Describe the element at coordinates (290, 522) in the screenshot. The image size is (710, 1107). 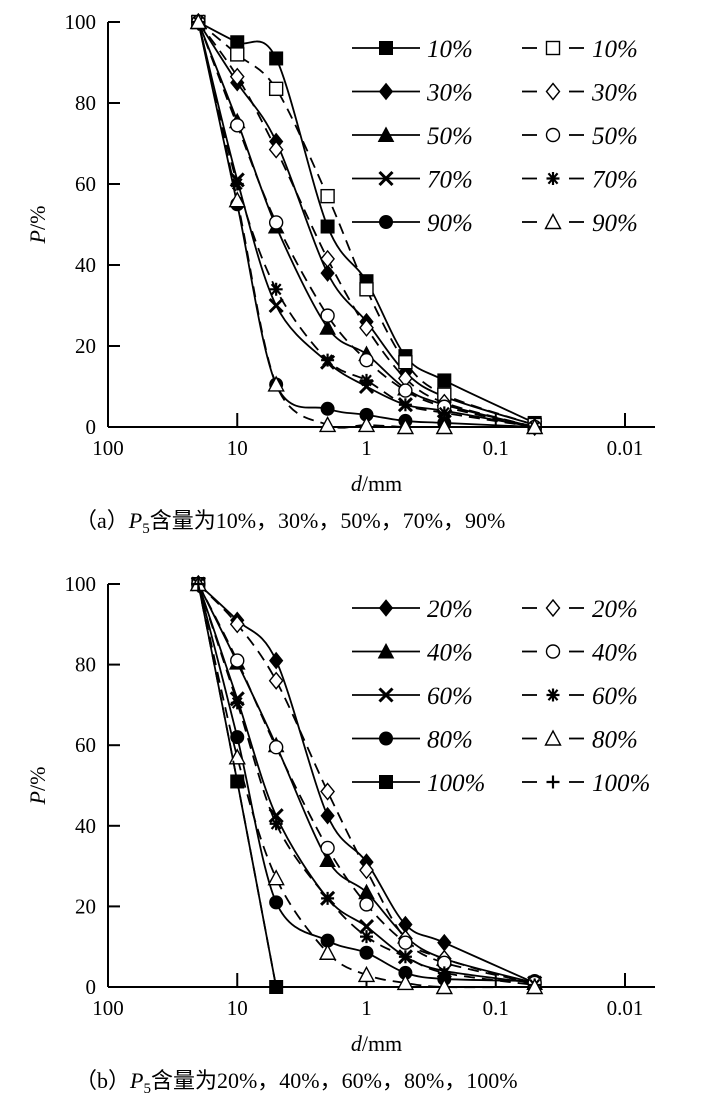
I see `figure-caption: （a）P5含量为10%，30%，50%，70%，90%` at that location.